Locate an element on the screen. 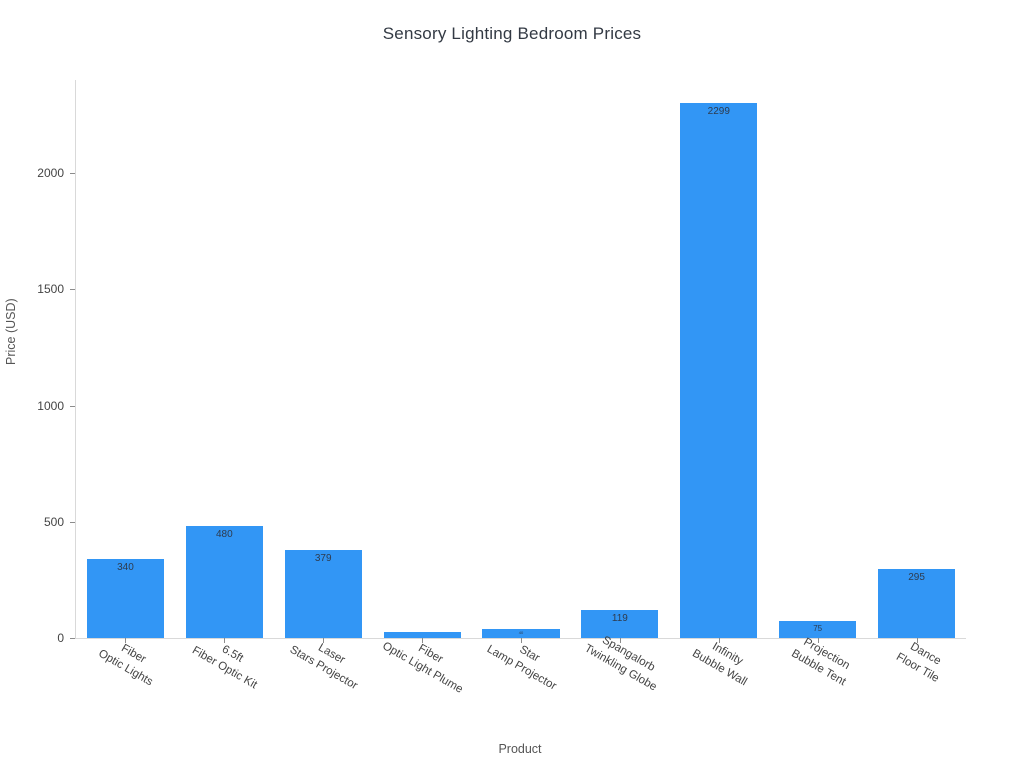 The width and height of the screenshot is (1024, 768). bar-value-label: 40 is located at coordinates (521, 632).